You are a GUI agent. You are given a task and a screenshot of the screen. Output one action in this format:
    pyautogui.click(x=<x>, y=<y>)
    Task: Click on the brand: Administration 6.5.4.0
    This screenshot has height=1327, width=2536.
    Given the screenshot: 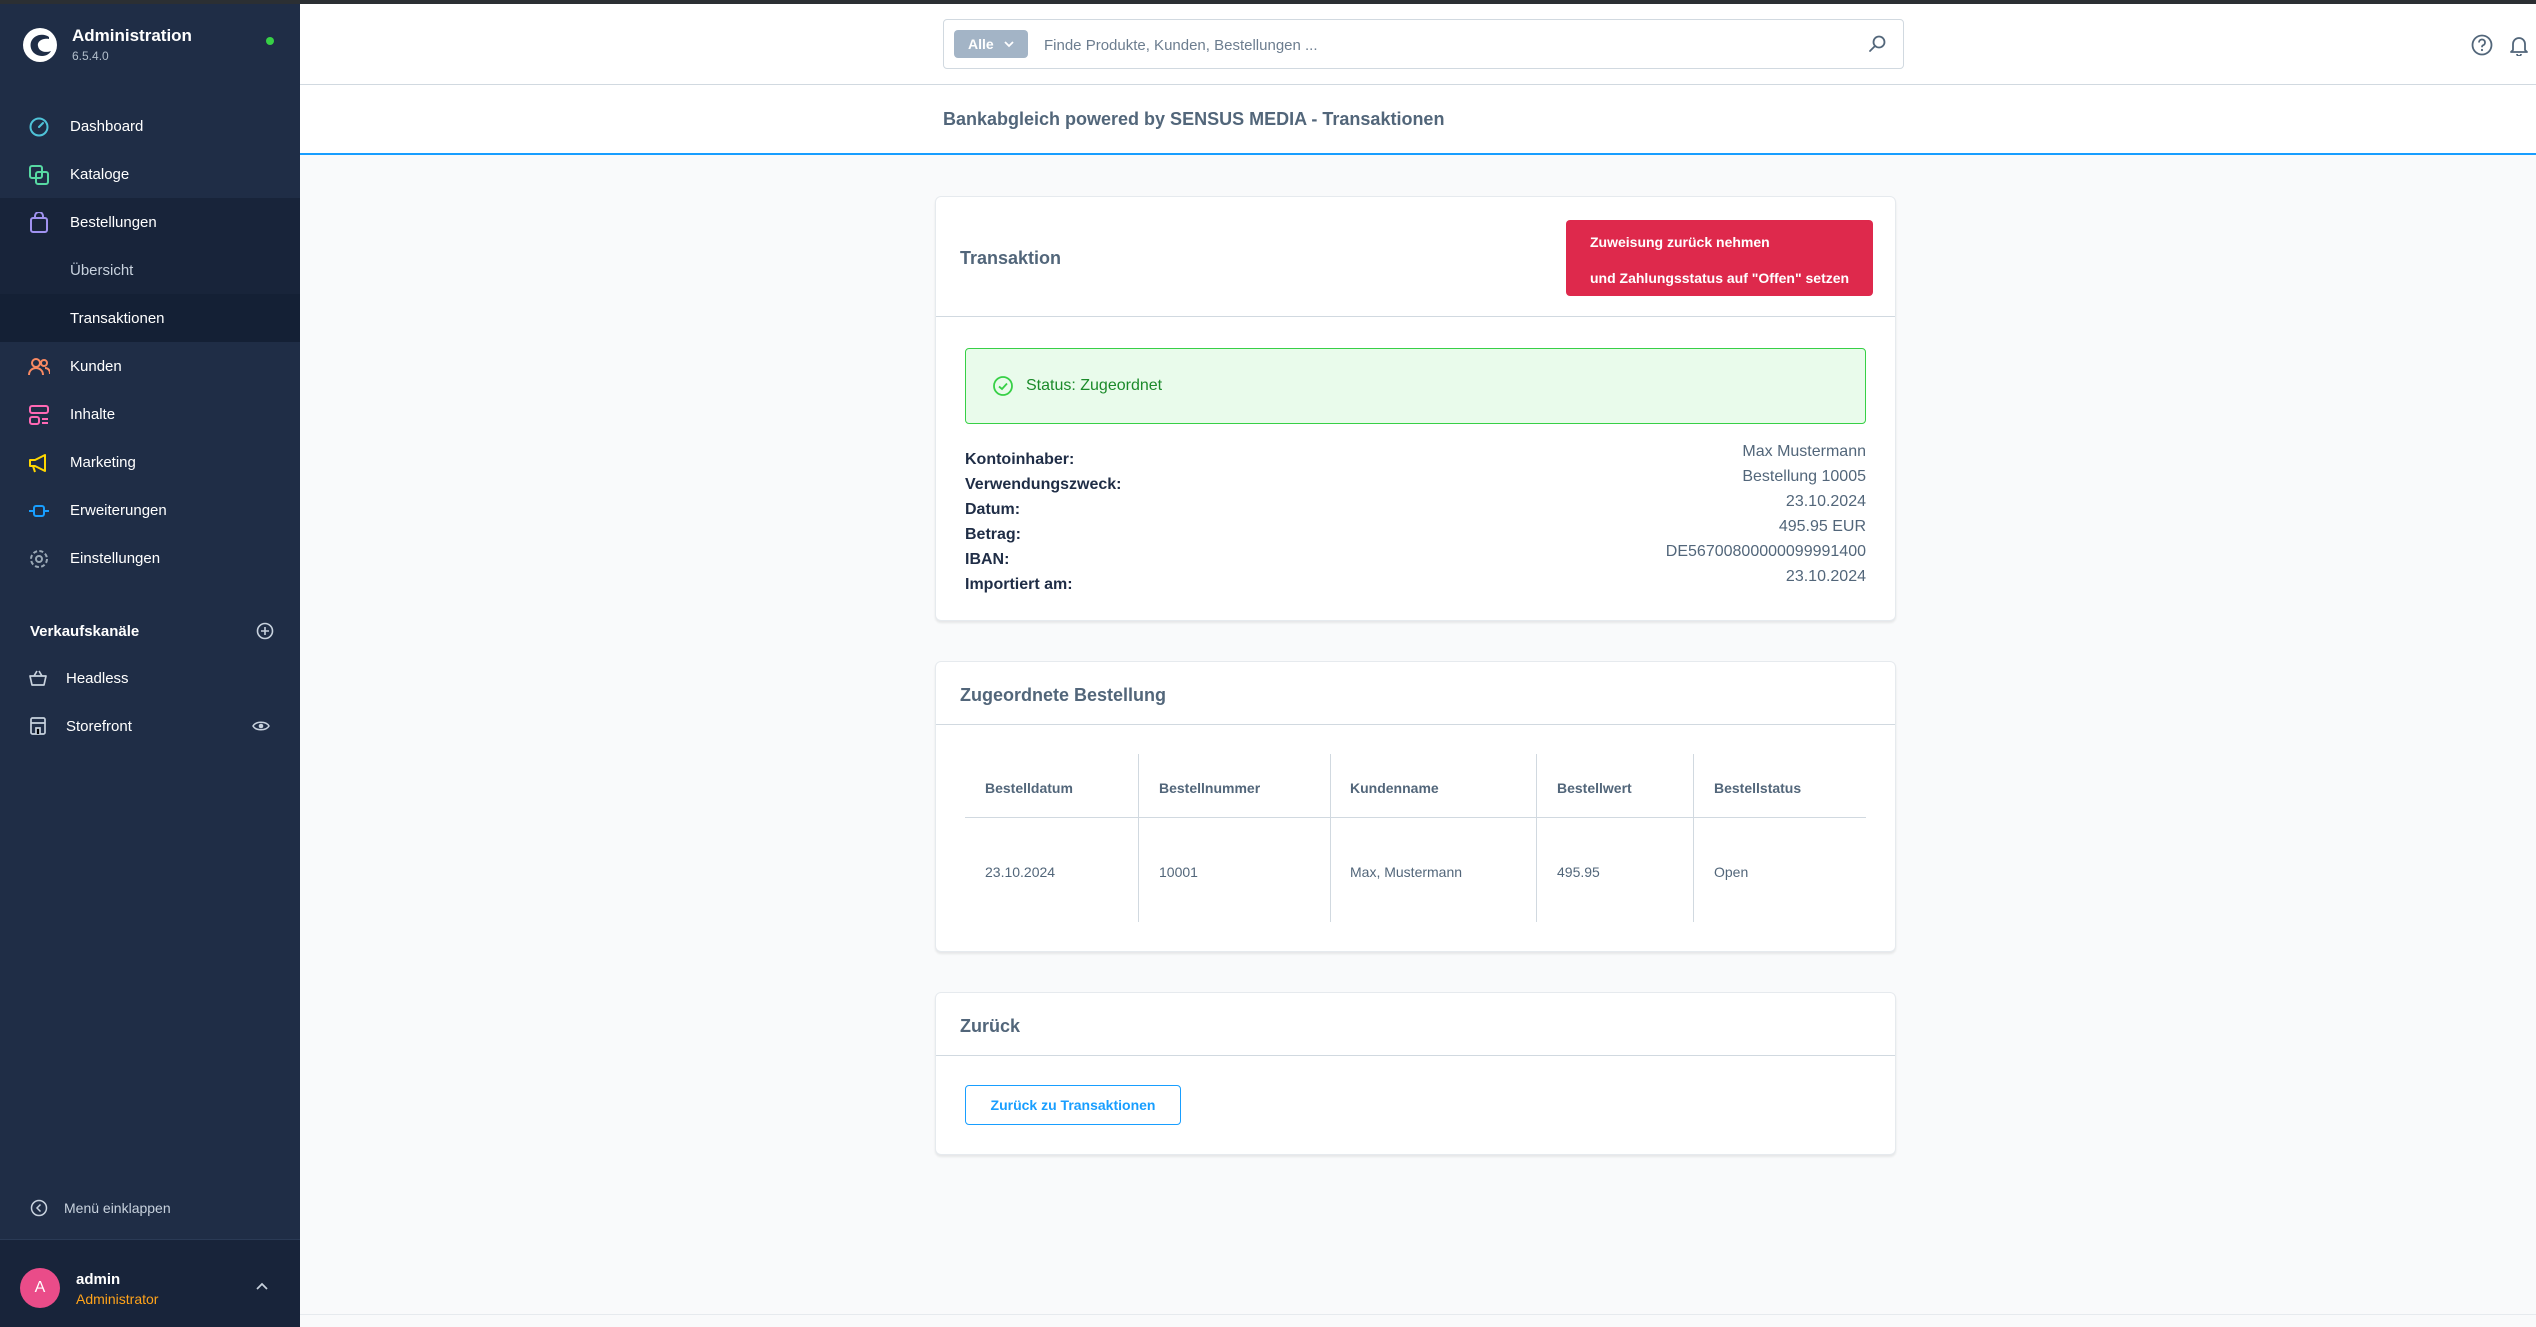 What is the action you would take?
    pyautogui.click(x=107, y=44)
    